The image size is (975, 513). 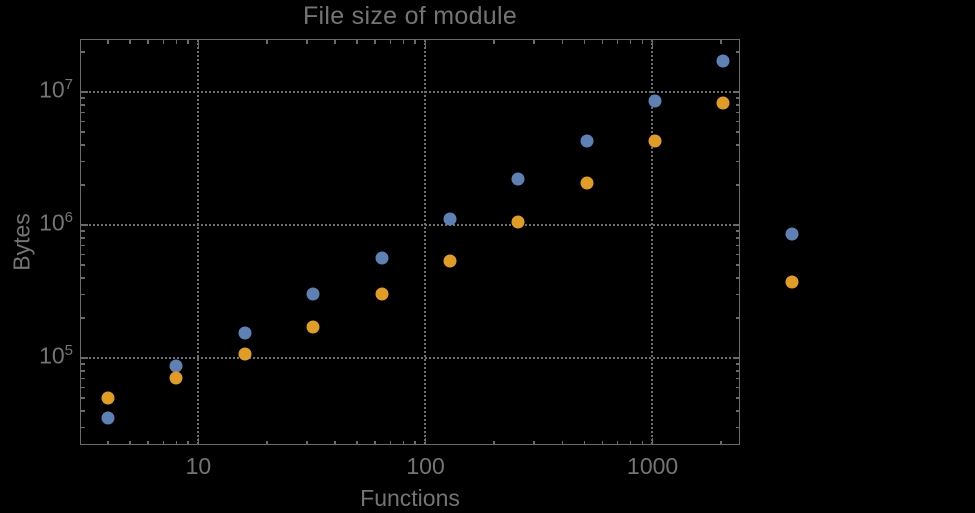 I want to click on y-tick-label-10e7: 10⁷, so click(x=56, y=89).